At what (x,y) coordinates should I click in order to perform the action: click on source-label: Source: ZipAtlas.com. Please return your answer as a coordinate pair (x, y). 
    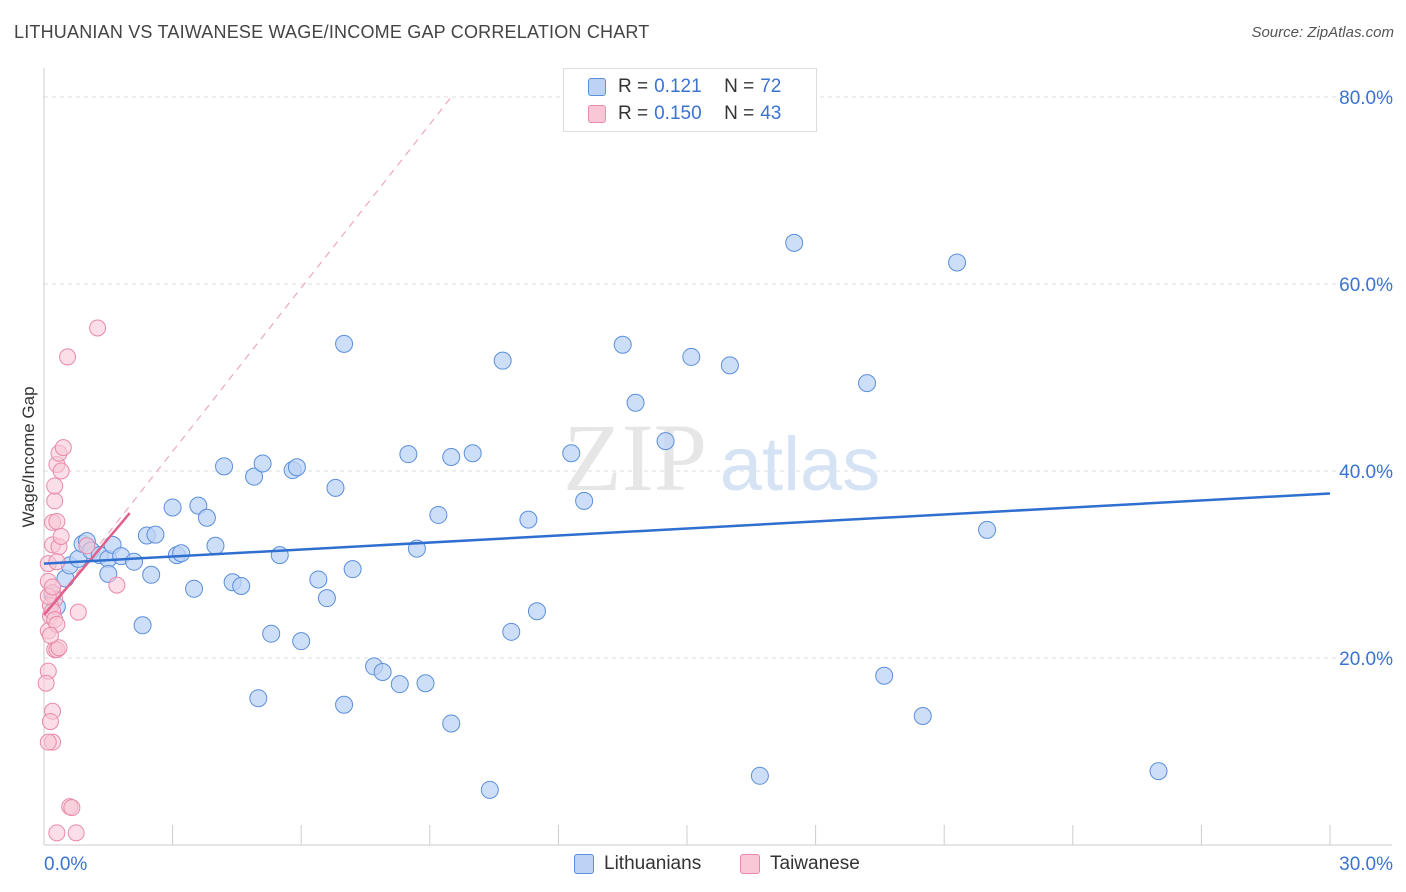
    Looking at the image, I should click on (1322, 32).